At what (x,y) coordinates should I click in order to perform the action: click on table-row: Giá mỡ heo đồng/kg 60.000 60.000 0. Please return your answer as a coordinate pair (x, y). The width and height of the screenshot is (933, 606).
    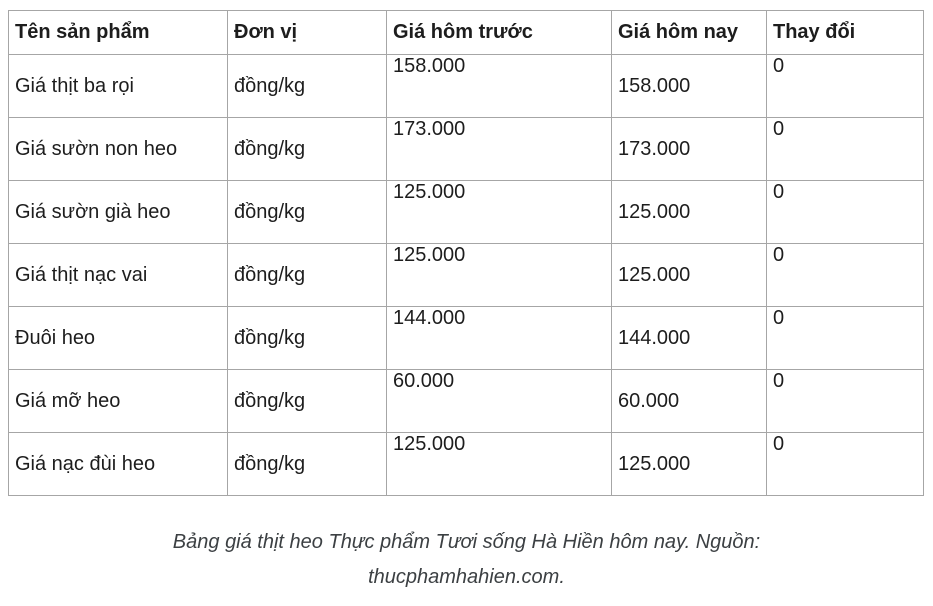
    Looking at the image, I should click on (466, 401).